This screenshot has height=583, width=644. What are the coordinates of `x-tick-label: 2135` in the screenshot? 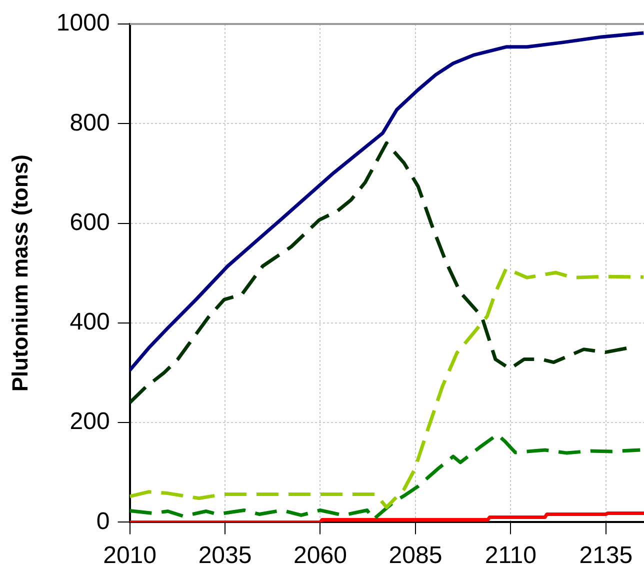 It's located at (606, 556).